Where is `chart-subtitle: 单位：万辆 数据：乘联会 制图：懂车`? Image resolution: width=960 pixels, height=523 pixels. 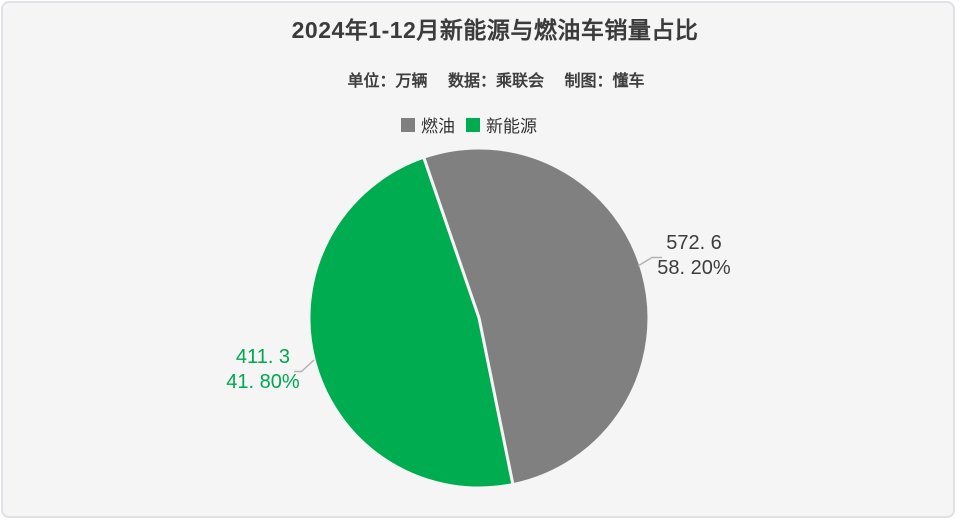
chart-subtitle: 单位：万辆 数据：乘联会 制图：懂车 is located at coordinates (496, 81).